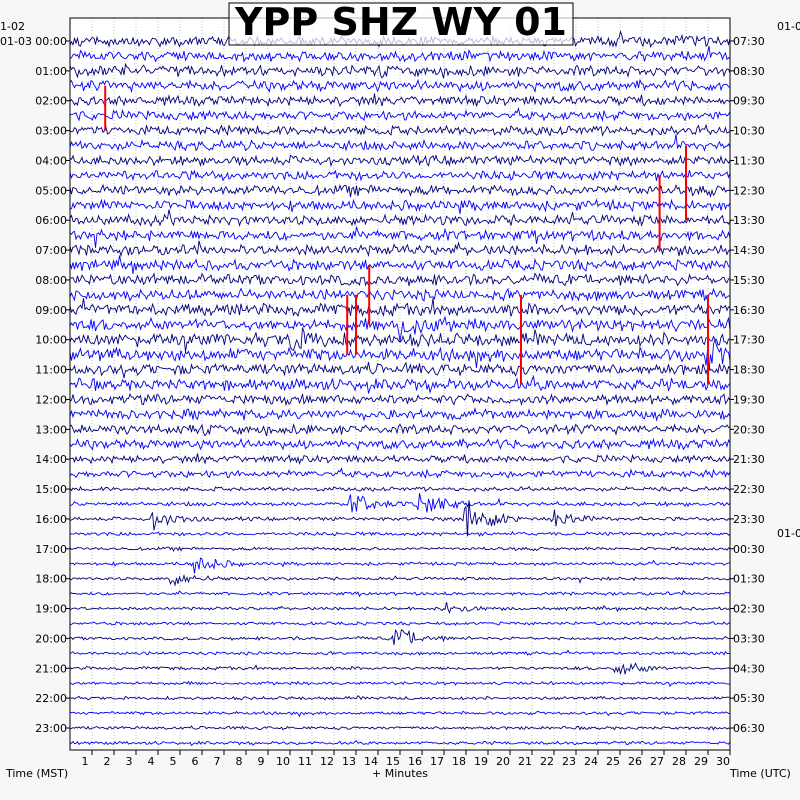 This screenshot has height=800, width=800. What do you see at coordinates (51, 429) in the screenshot?
I see `left-hour-label: 13:00` at bounding box center [51, 429].